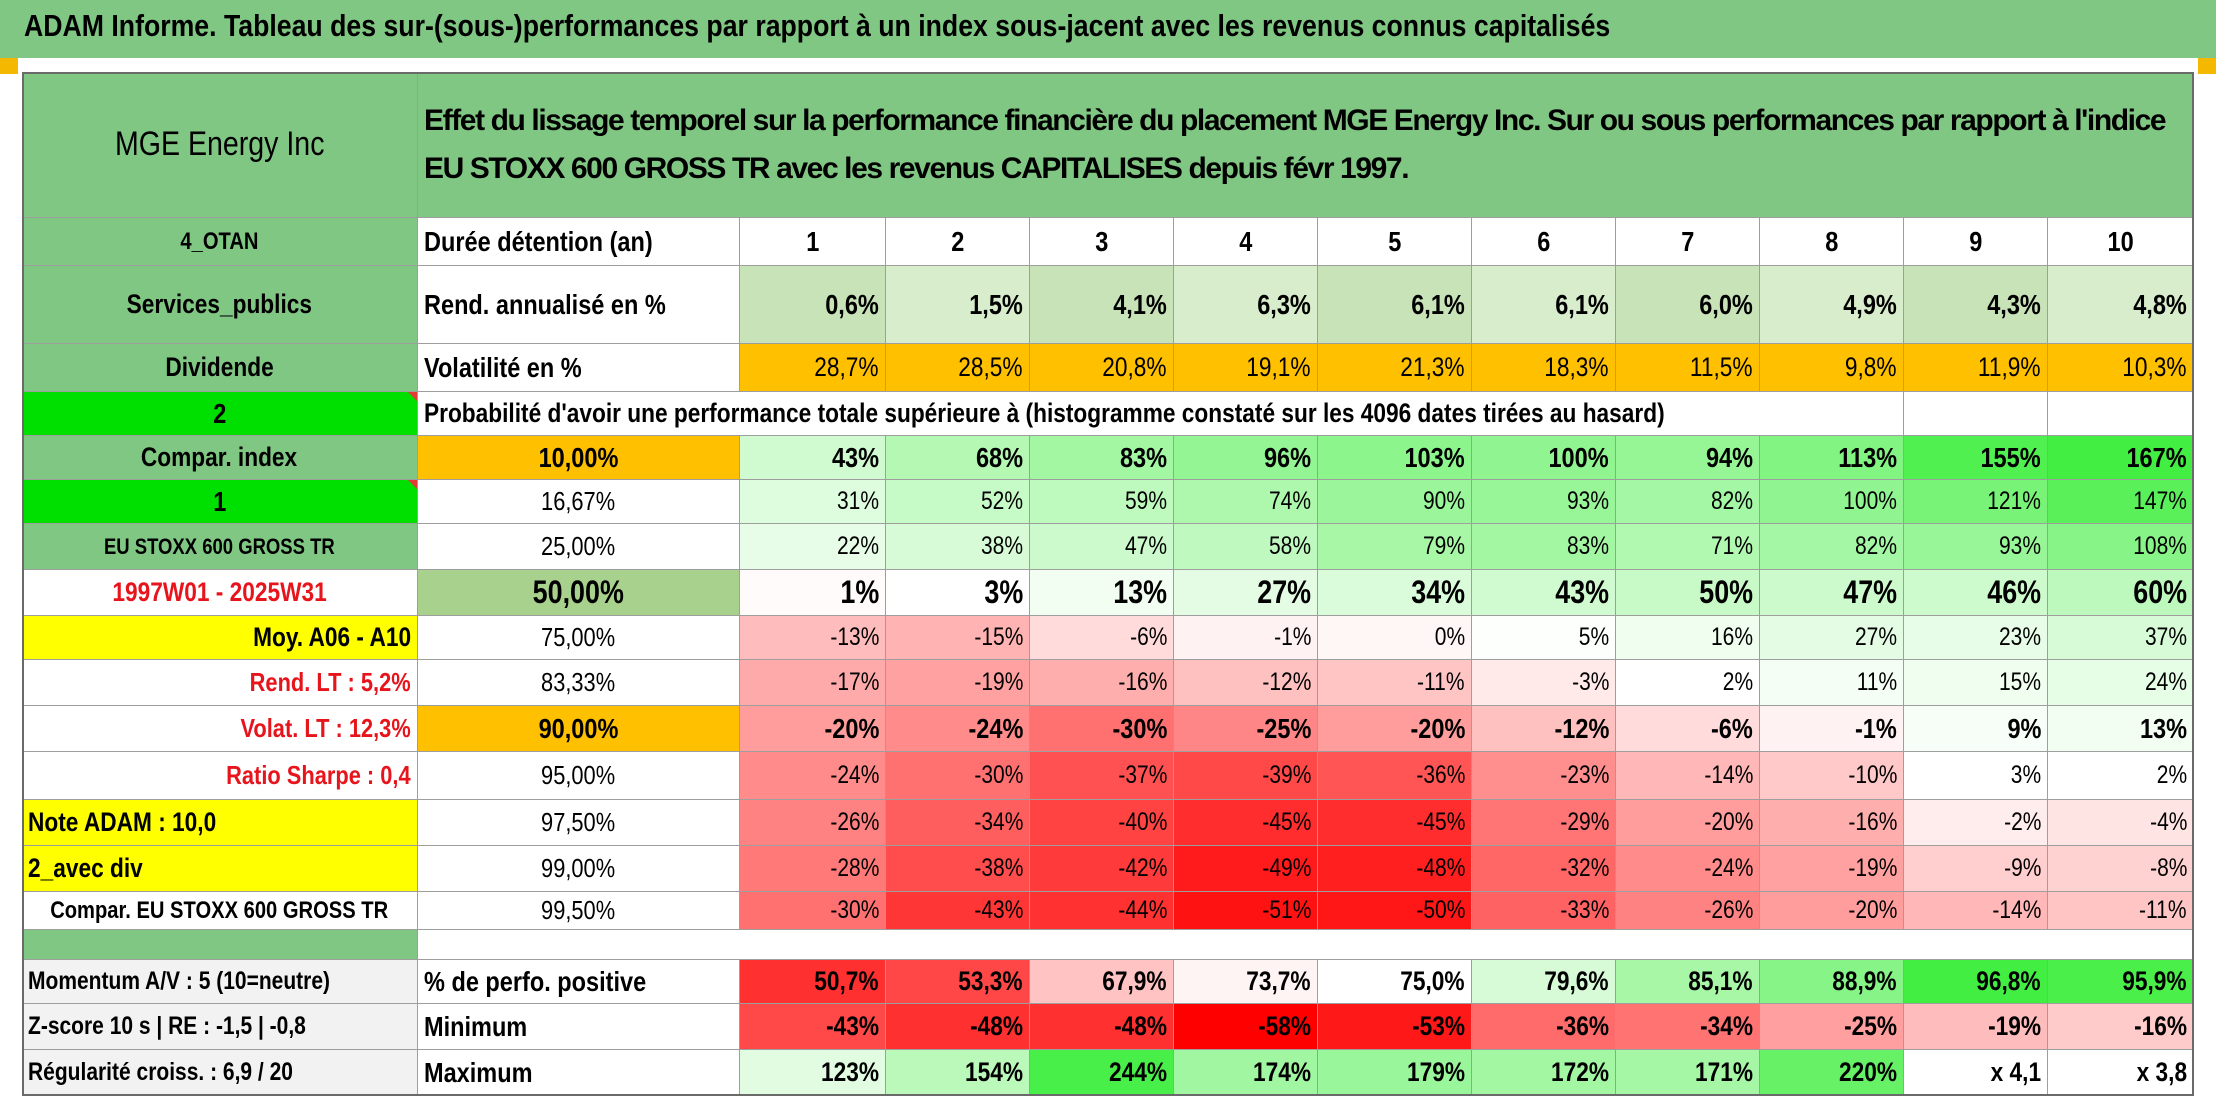  Describe the element at coordinates (1395, 547) in the screenshot. I see `percentile-value: 79%` at that location.